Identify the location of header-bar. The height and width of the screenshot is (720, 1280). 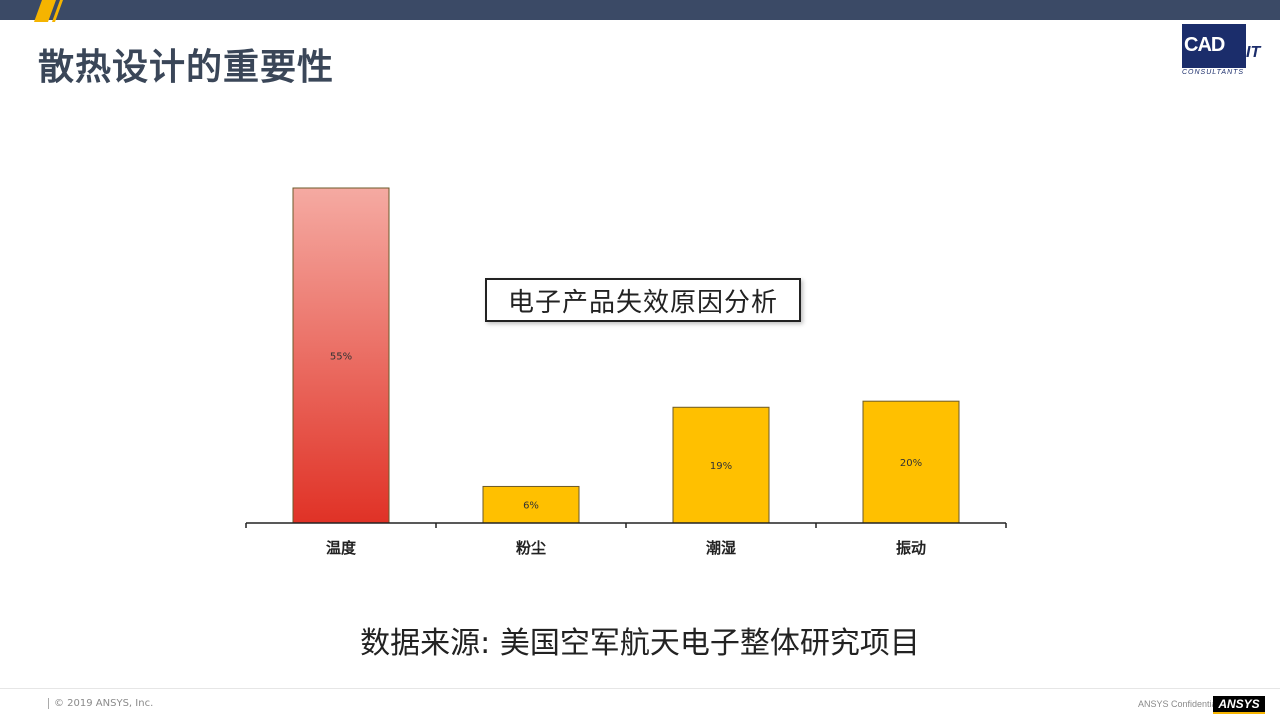
(640, 10).